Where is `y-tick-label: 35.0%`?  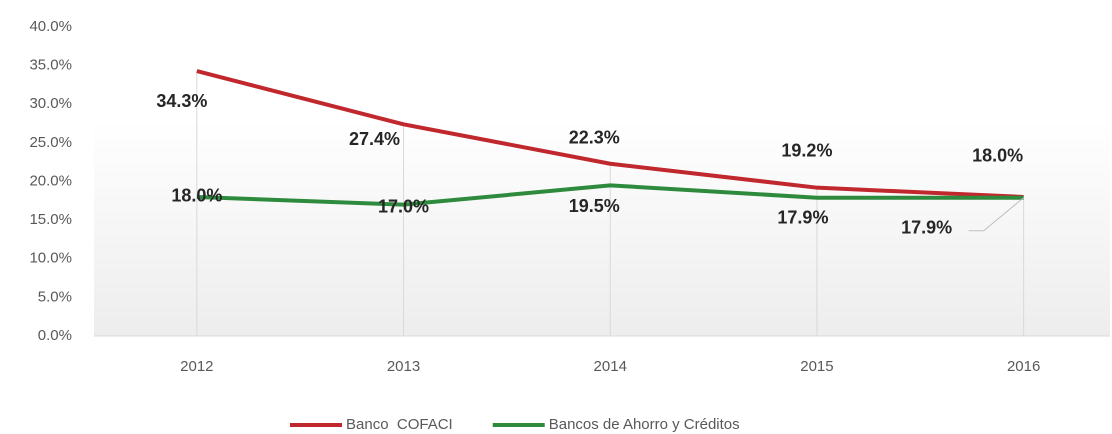
y-tick-label: 35.0% is located at coordinates (50, 65).